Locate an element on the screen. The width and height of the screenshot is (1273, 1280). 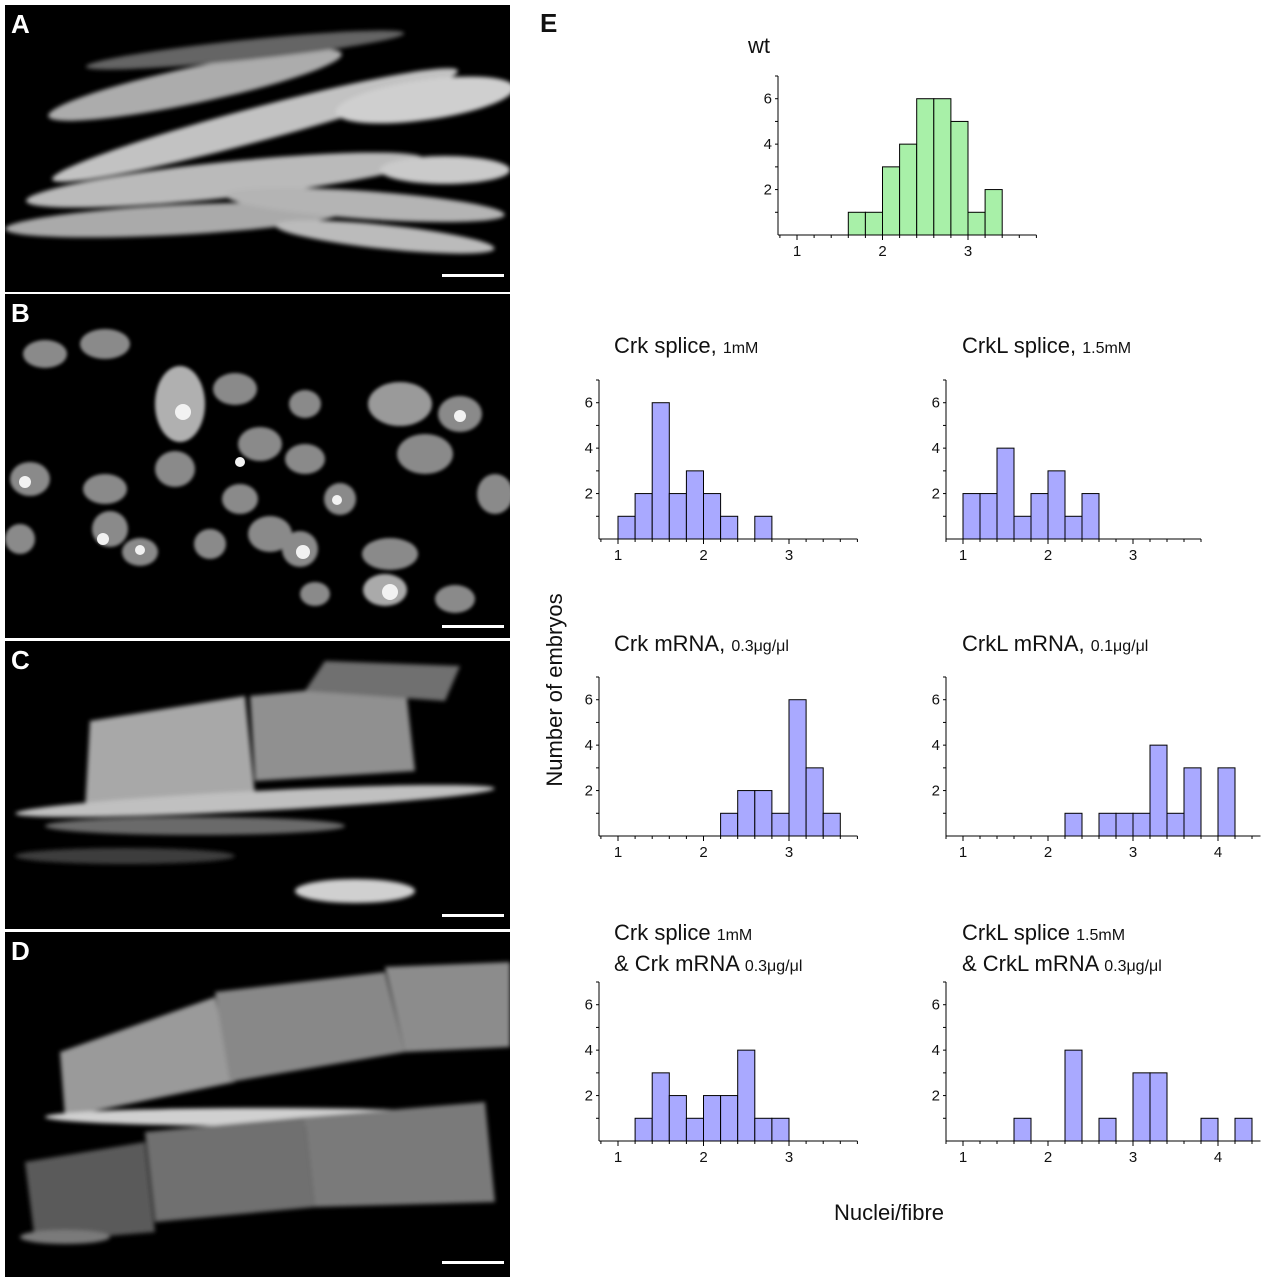
histogram-title-crk-rescue: Crk splice 1mM & Crk mRNA 0.3μg/μl is located at coordinates (708, 950).